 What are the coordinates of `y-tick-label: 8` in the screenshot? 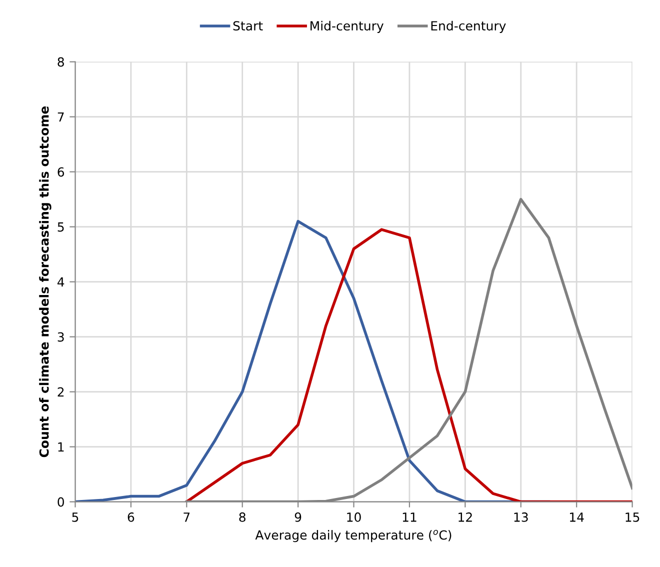 It's located at (61, 62).